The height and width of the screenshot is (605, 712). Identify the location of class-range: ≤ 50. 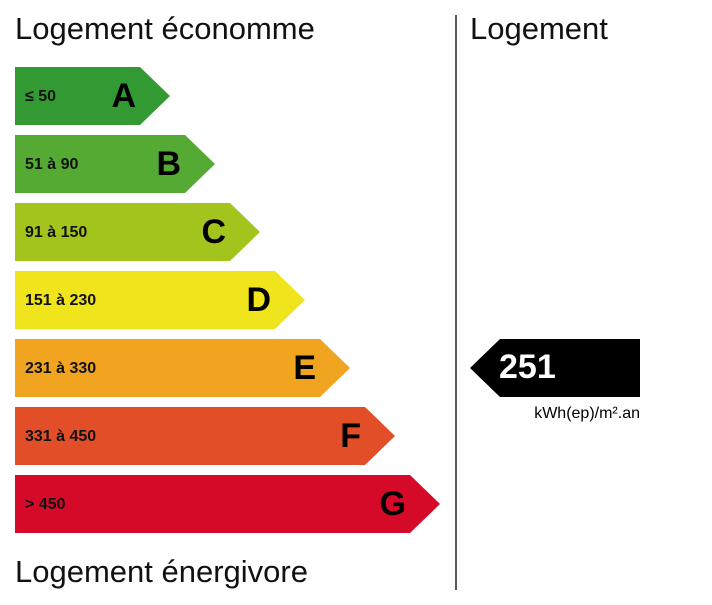
(40, 96).